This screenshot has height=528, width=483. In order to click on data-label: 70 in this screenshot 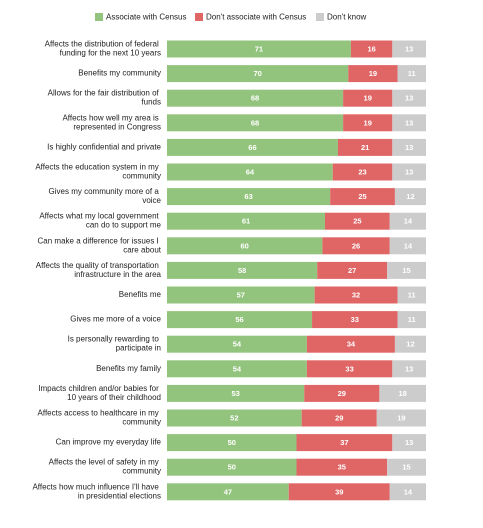, I will do `click(257, 73)`.